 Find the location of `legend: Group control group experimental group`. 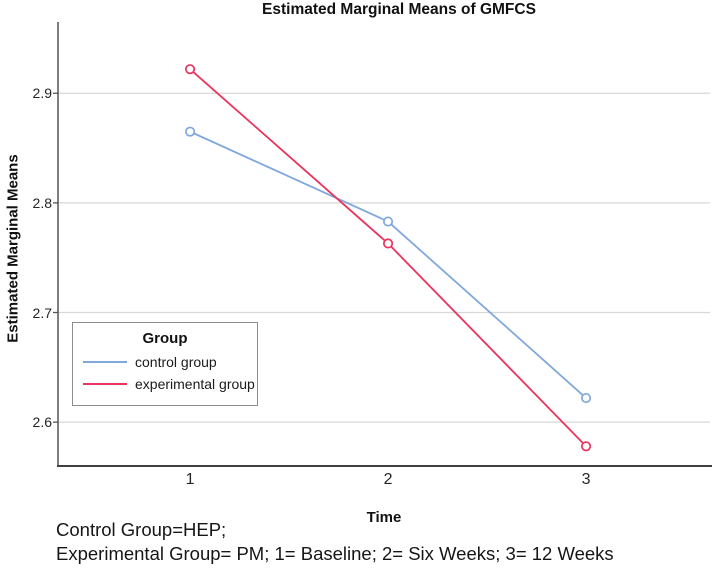

legend: Group control group experimental group is located at coordinates (165, 364).